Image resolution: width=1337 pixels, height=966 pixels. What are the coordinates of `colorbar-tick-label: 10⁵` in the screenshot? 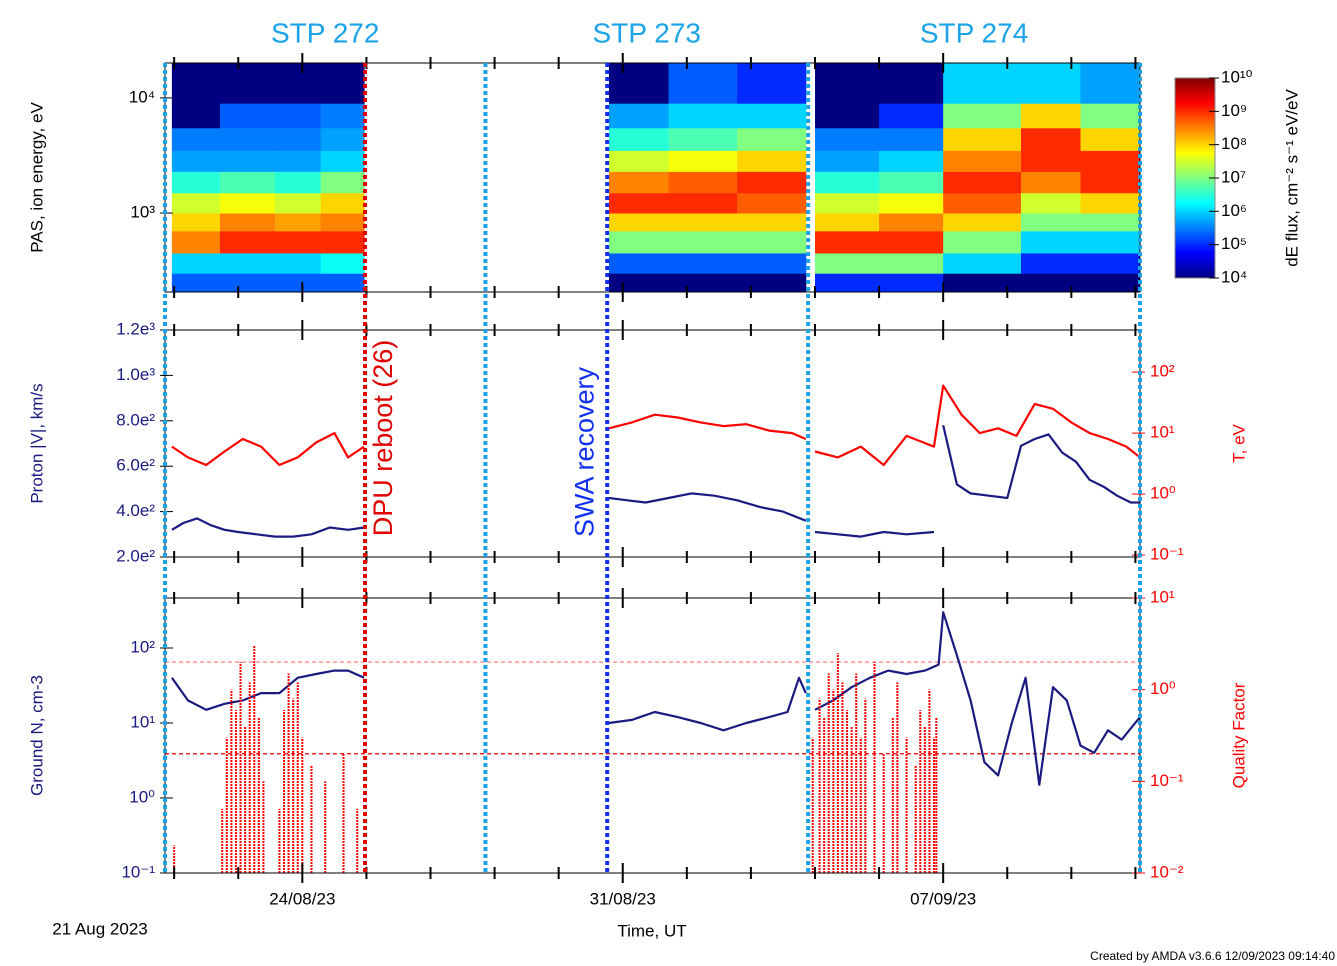 It's located at (1234, 243).